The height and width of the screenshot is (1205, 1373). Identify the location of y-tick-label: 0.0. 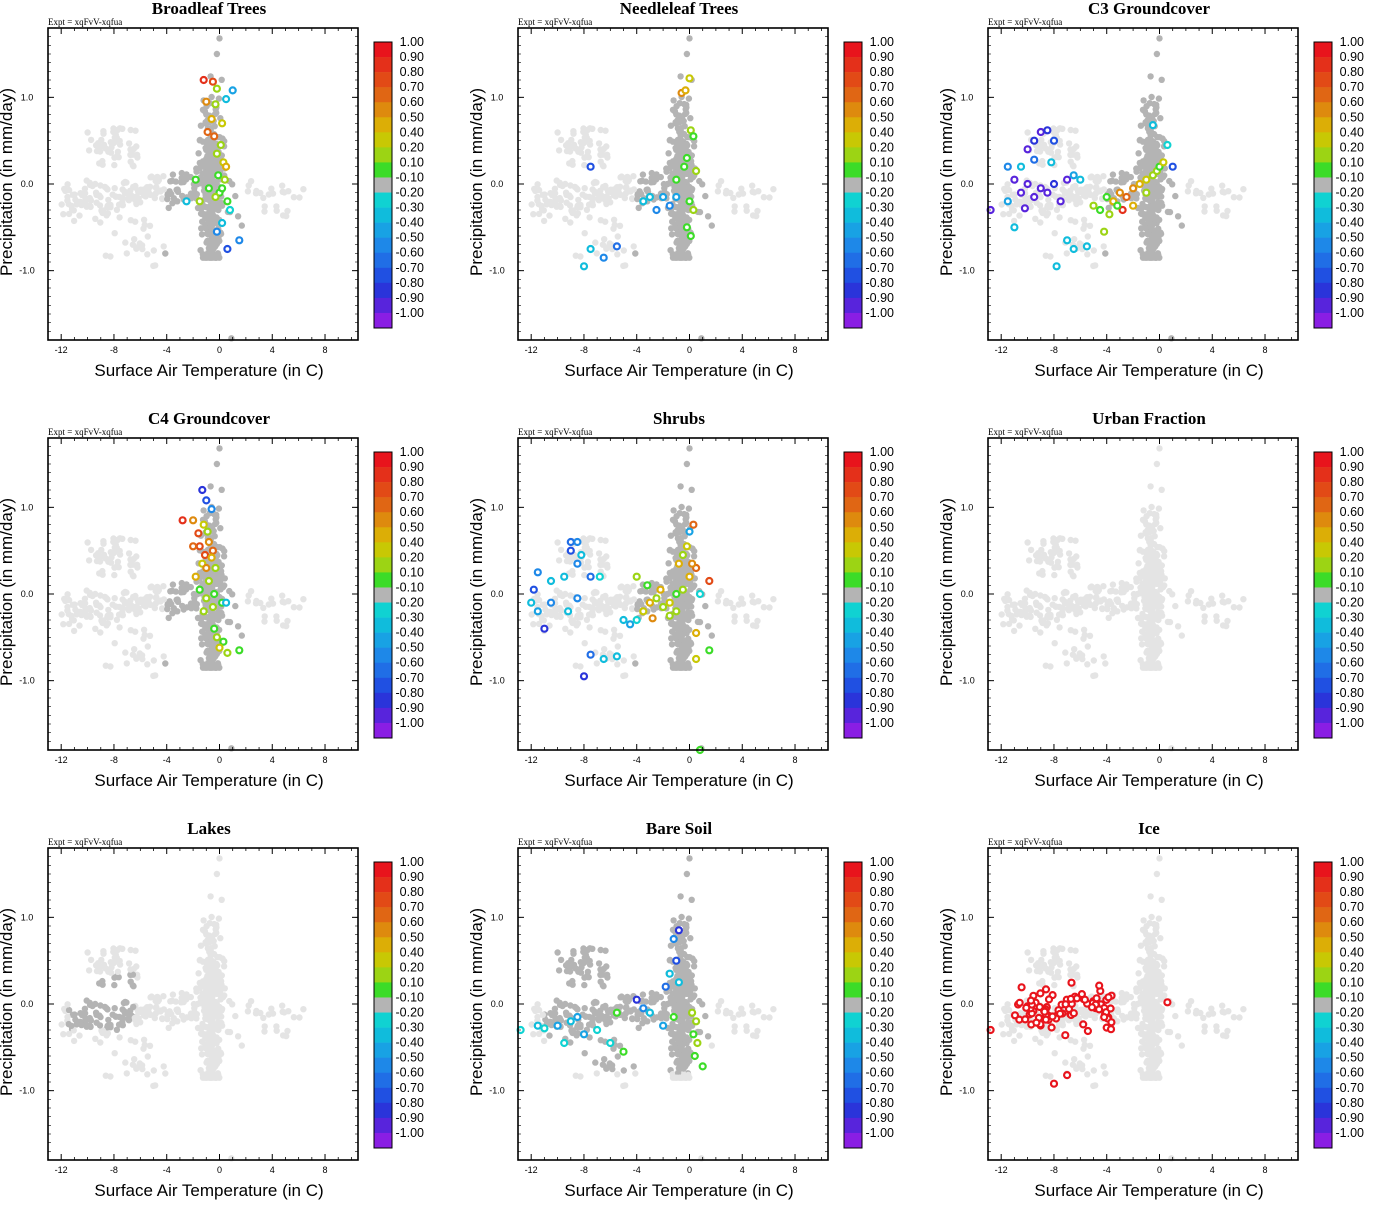
(497, 594).